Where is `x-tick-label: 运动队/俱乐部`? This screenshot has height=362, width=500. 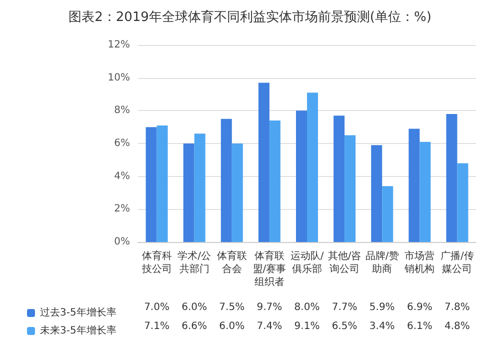
x-tick-label: 运动队/俱乐部 is located at coordinates (307, 262).